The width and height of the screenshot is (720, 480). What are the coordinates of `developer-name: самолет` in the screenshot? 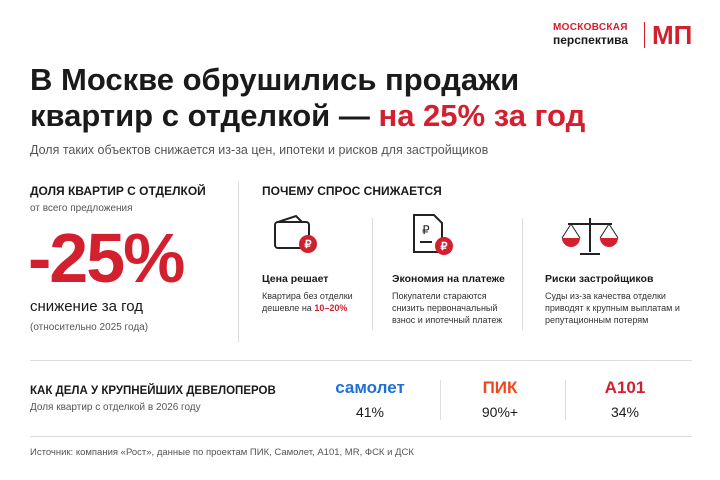 It's located at (370, 387).